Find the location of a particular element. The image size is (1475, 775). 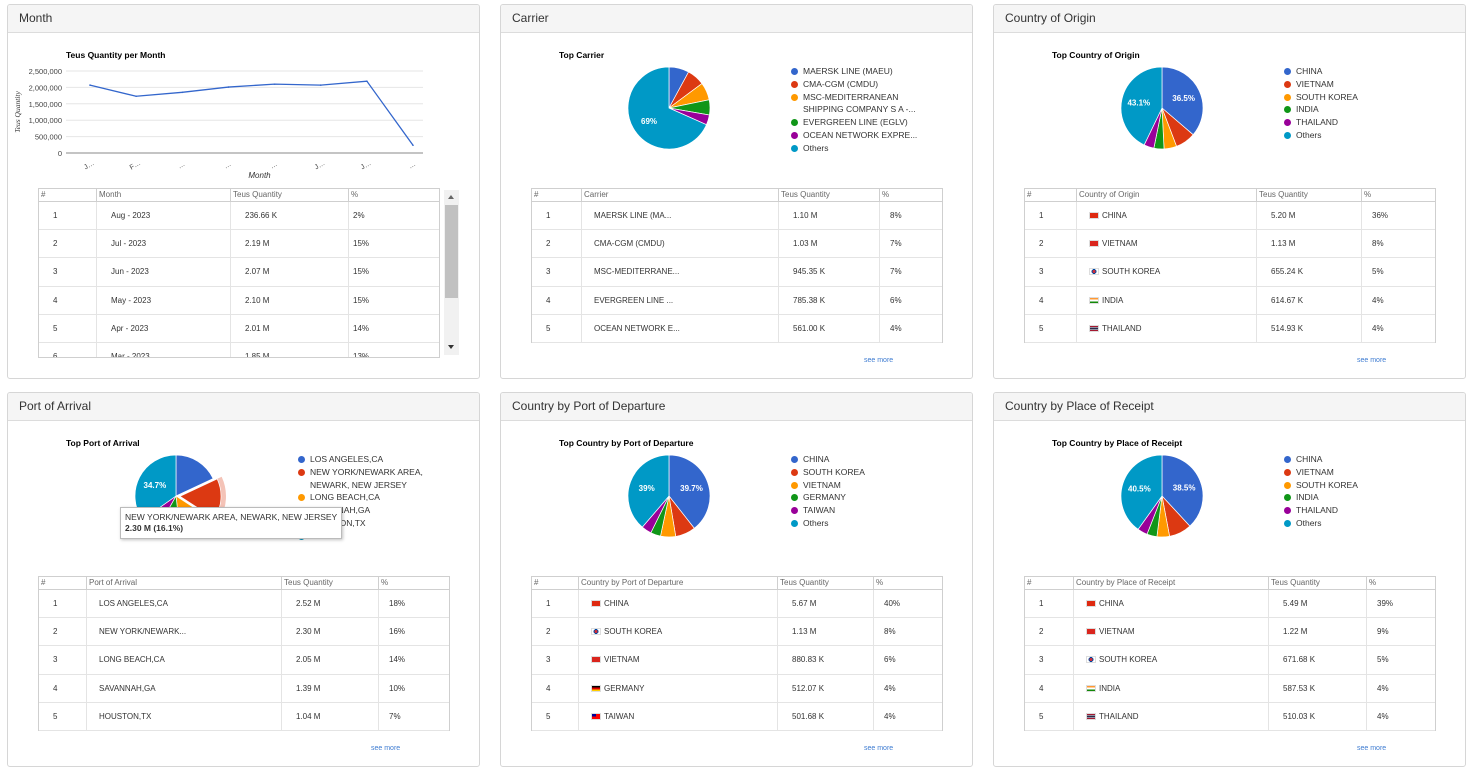

table-row: 2 SOUTH KOREA 1.13 M 8% is located at coordinates (737, 632).